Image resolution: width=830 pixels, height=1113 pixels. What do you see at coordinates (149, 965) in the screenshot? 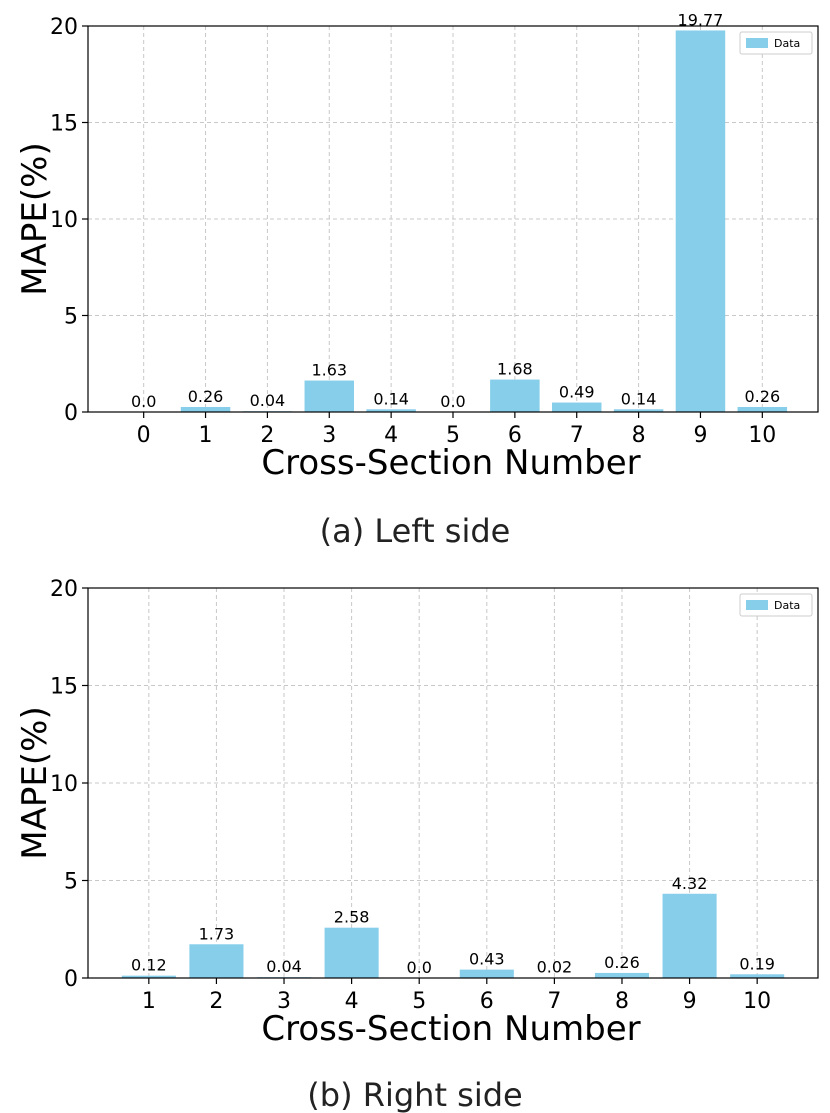
I see `data-label: 0.12` at bounding box center [149, 965].